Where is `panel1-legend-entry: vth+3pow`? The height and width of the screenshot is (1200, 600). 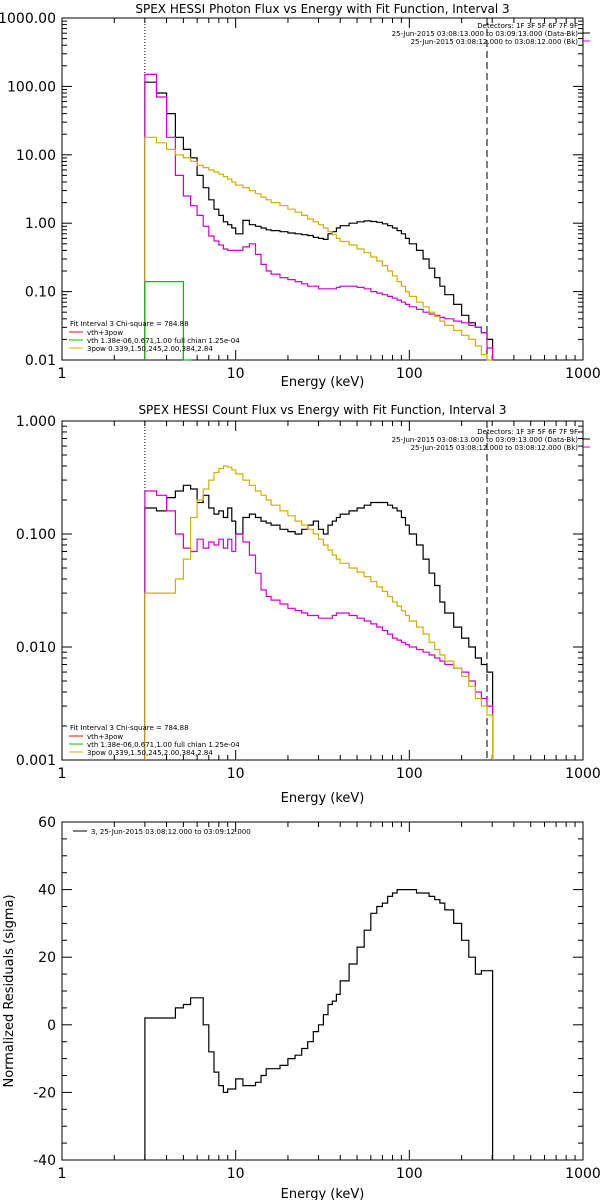 panel1-legend-entry: vth+3pow is located at coordinates (105, 333).